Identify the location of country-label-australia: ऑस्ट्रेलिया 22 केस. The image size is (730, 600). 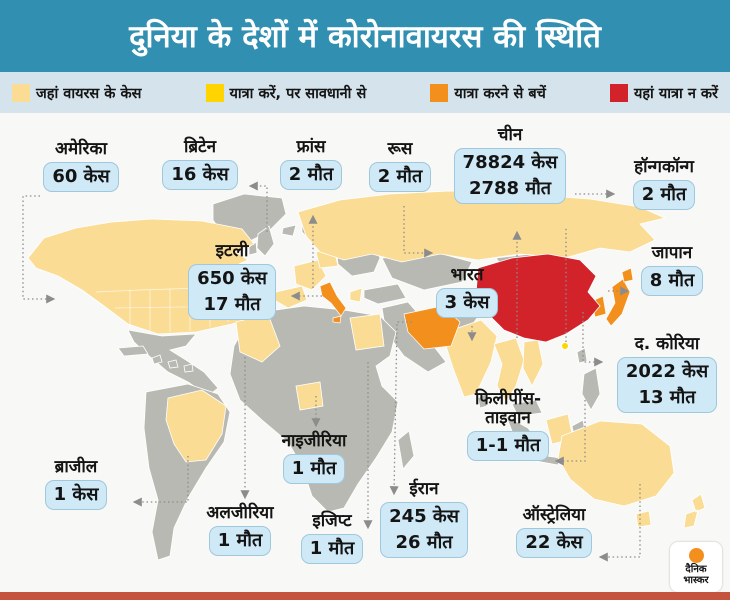
(554, 532).